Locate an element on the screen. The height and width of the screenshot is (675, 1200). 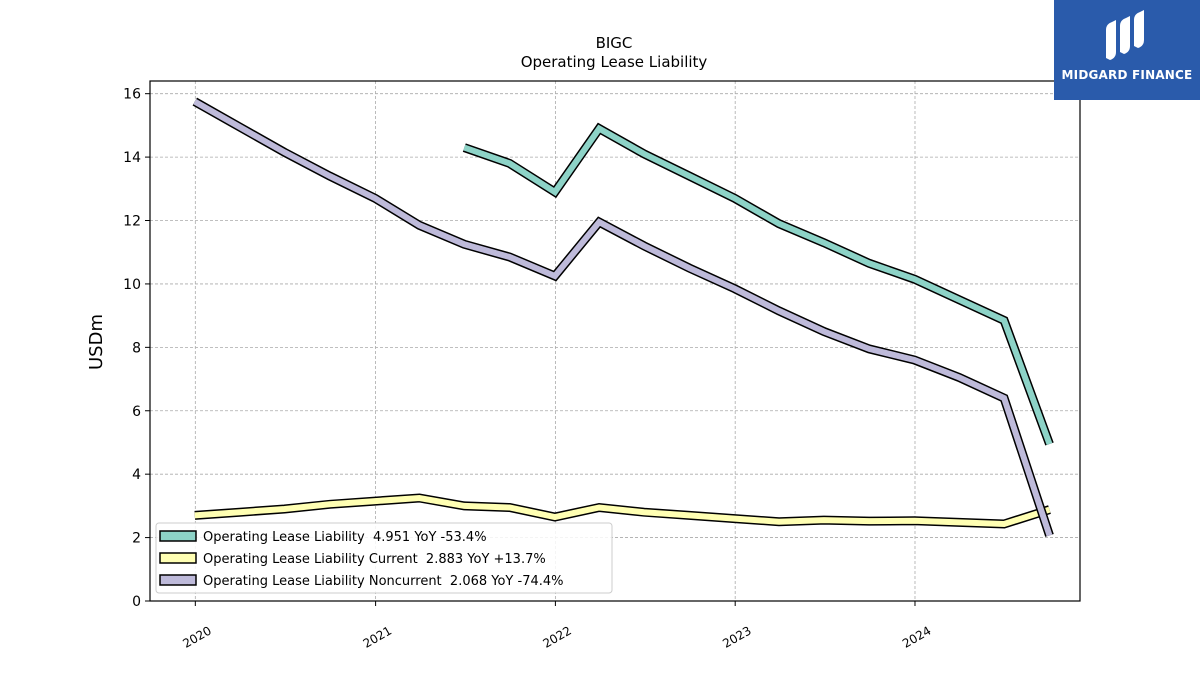
chart-title: BIGC is located at coordinates (614, 43).